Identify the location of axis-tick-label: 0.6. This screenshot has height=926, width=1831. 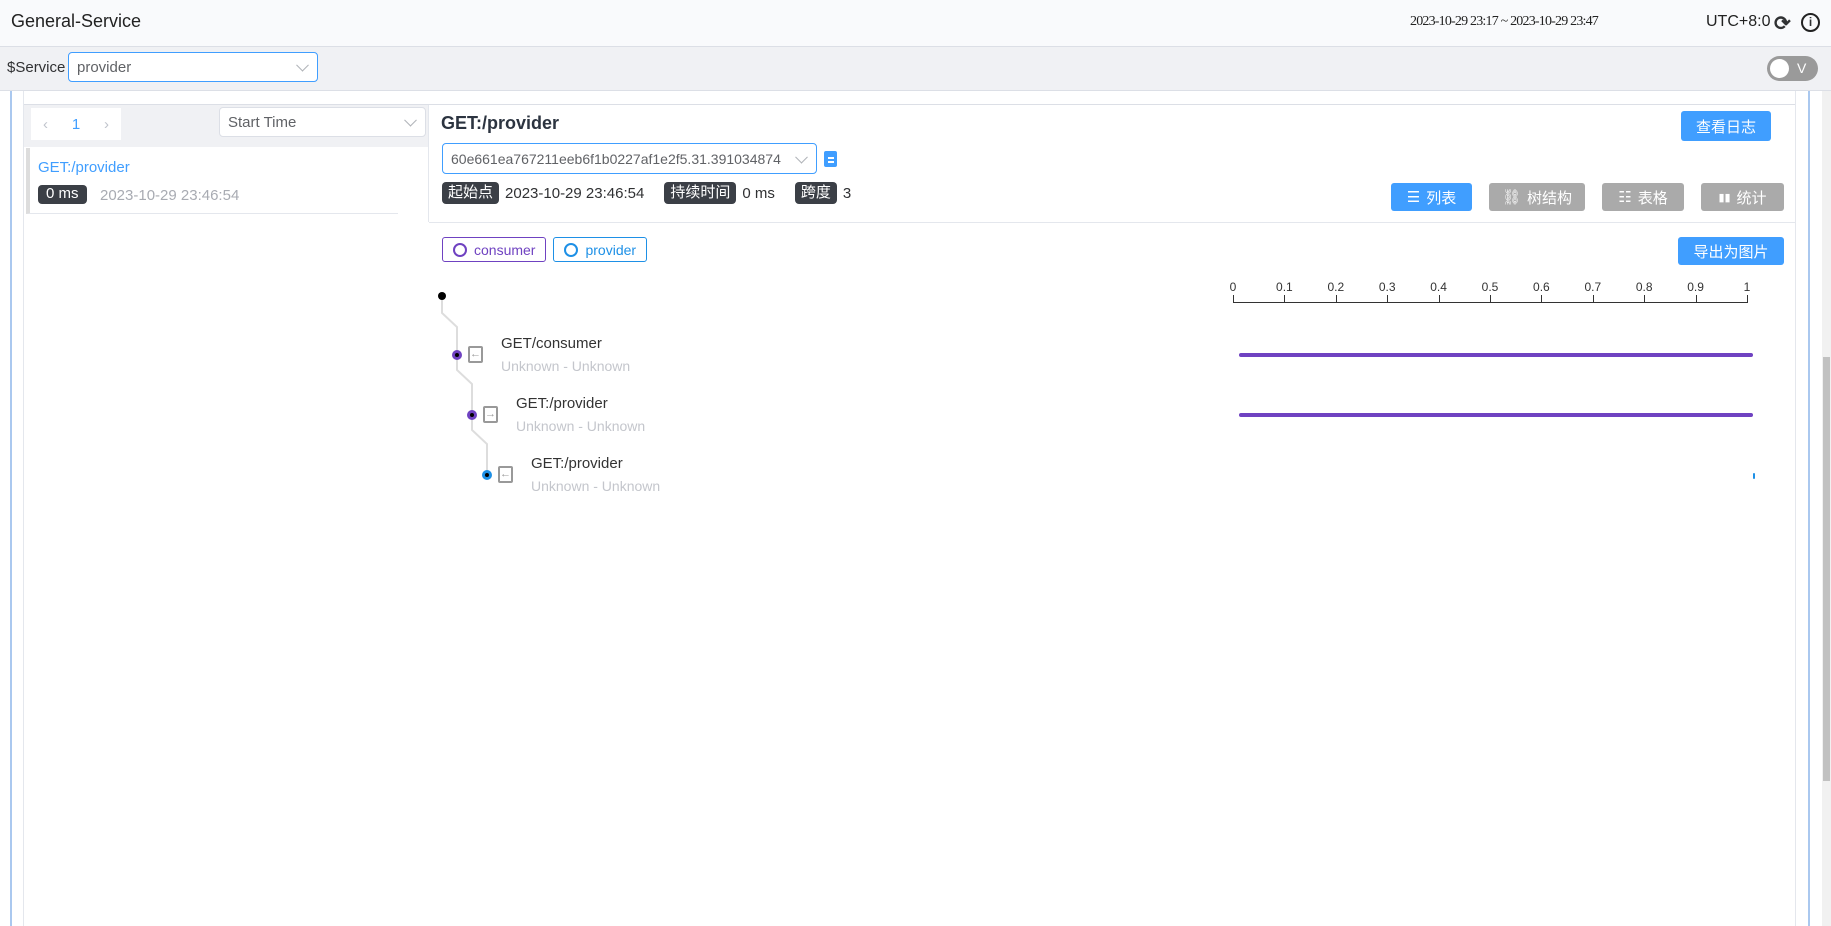
(1541, 287).